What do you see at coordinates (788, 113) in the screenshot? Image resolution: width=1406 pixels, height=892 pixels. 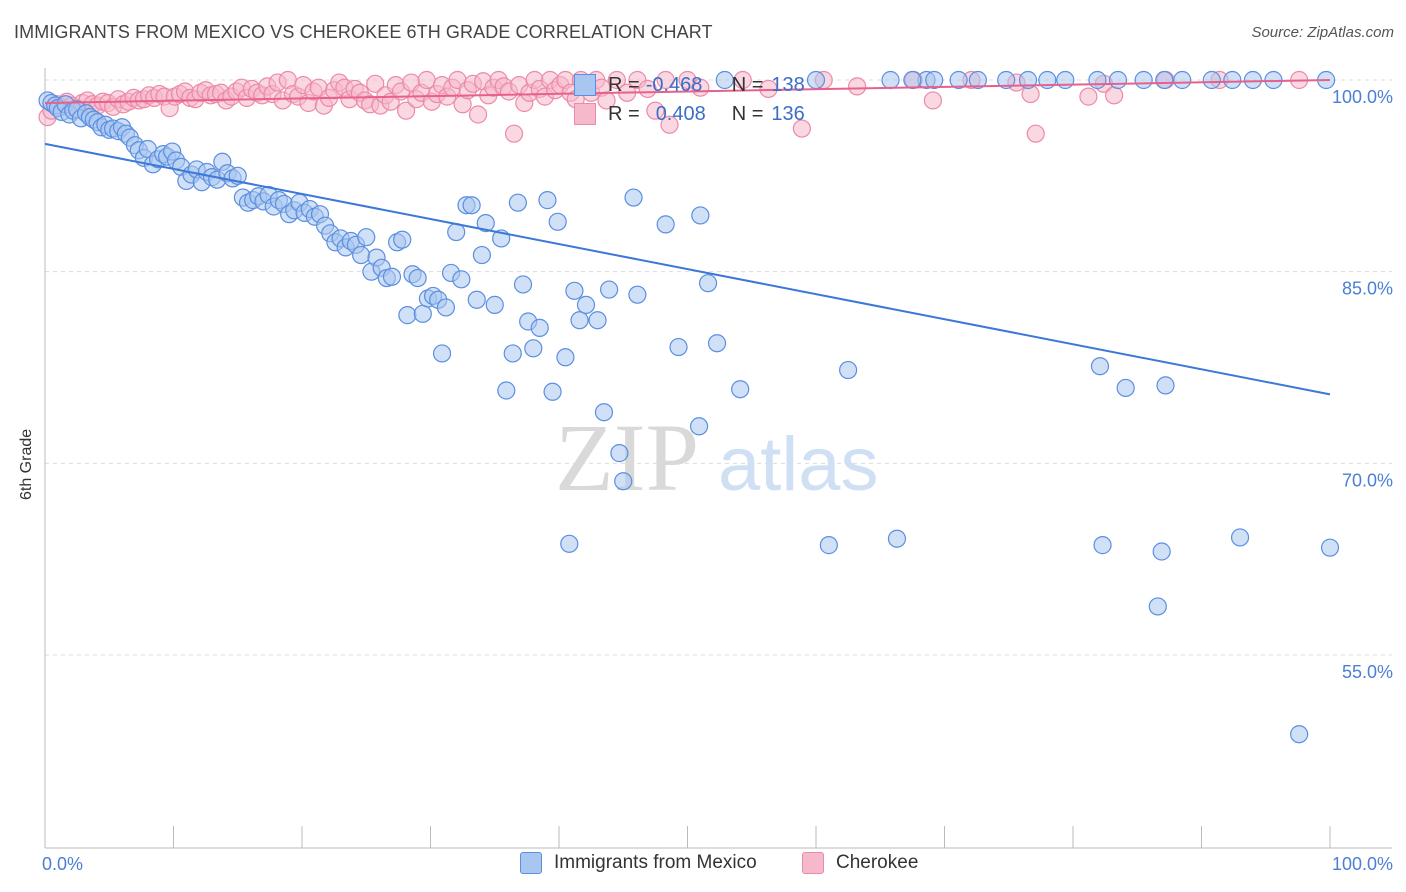 I see `n-value: 136` at bounding box center [788, 113].